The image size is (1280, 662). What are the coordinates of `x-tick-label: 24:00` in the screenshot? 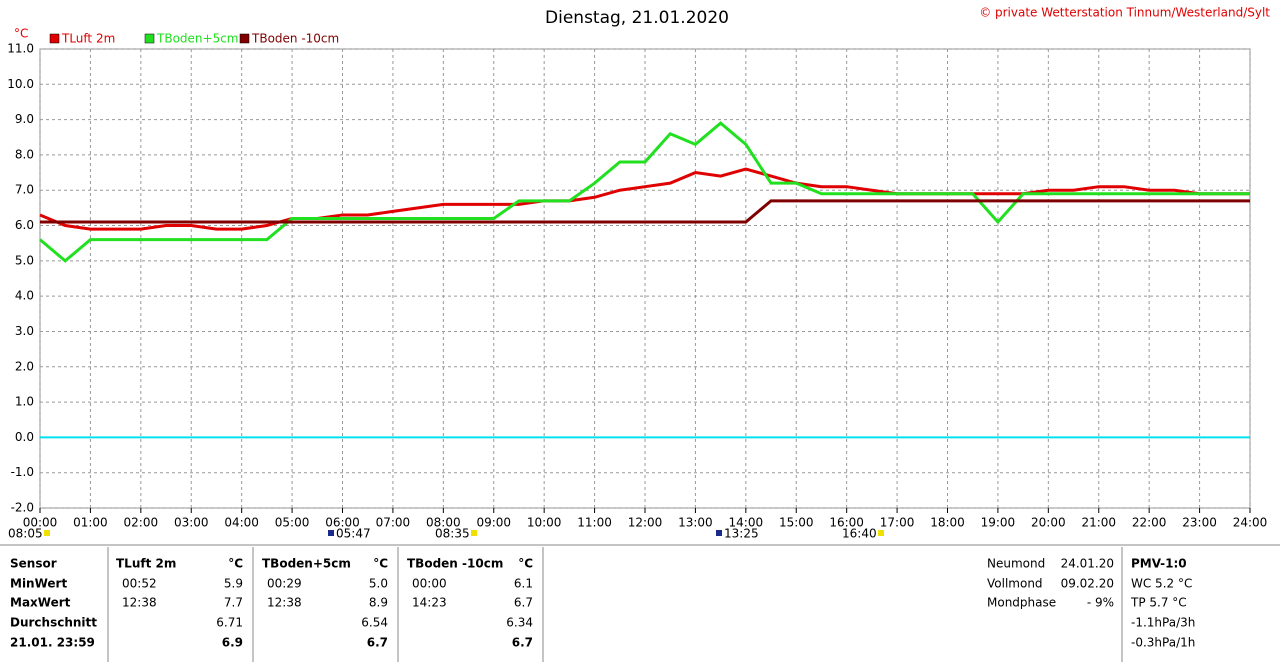 It's located at (1250, 523).